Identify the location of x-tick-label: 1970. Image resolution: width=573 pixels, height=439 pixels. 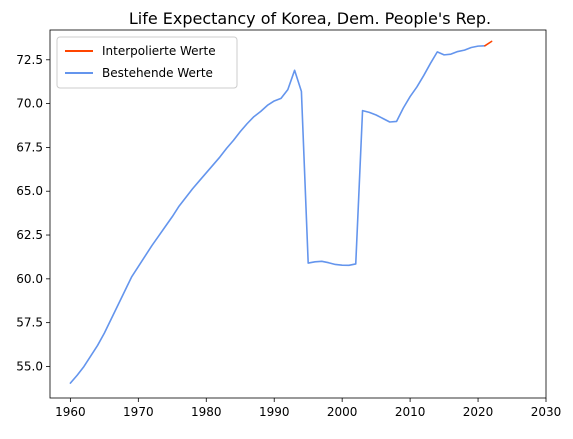
(138, 412).